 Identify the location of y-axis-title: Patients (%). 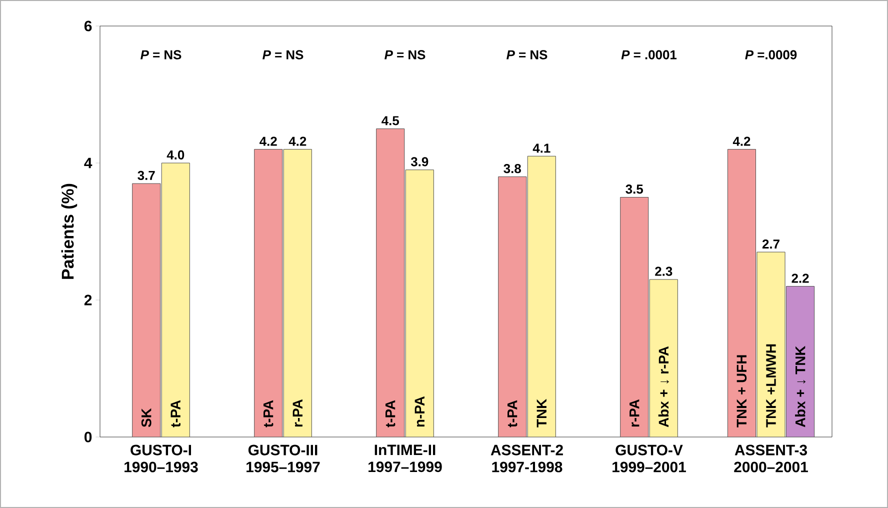
(69, 231).